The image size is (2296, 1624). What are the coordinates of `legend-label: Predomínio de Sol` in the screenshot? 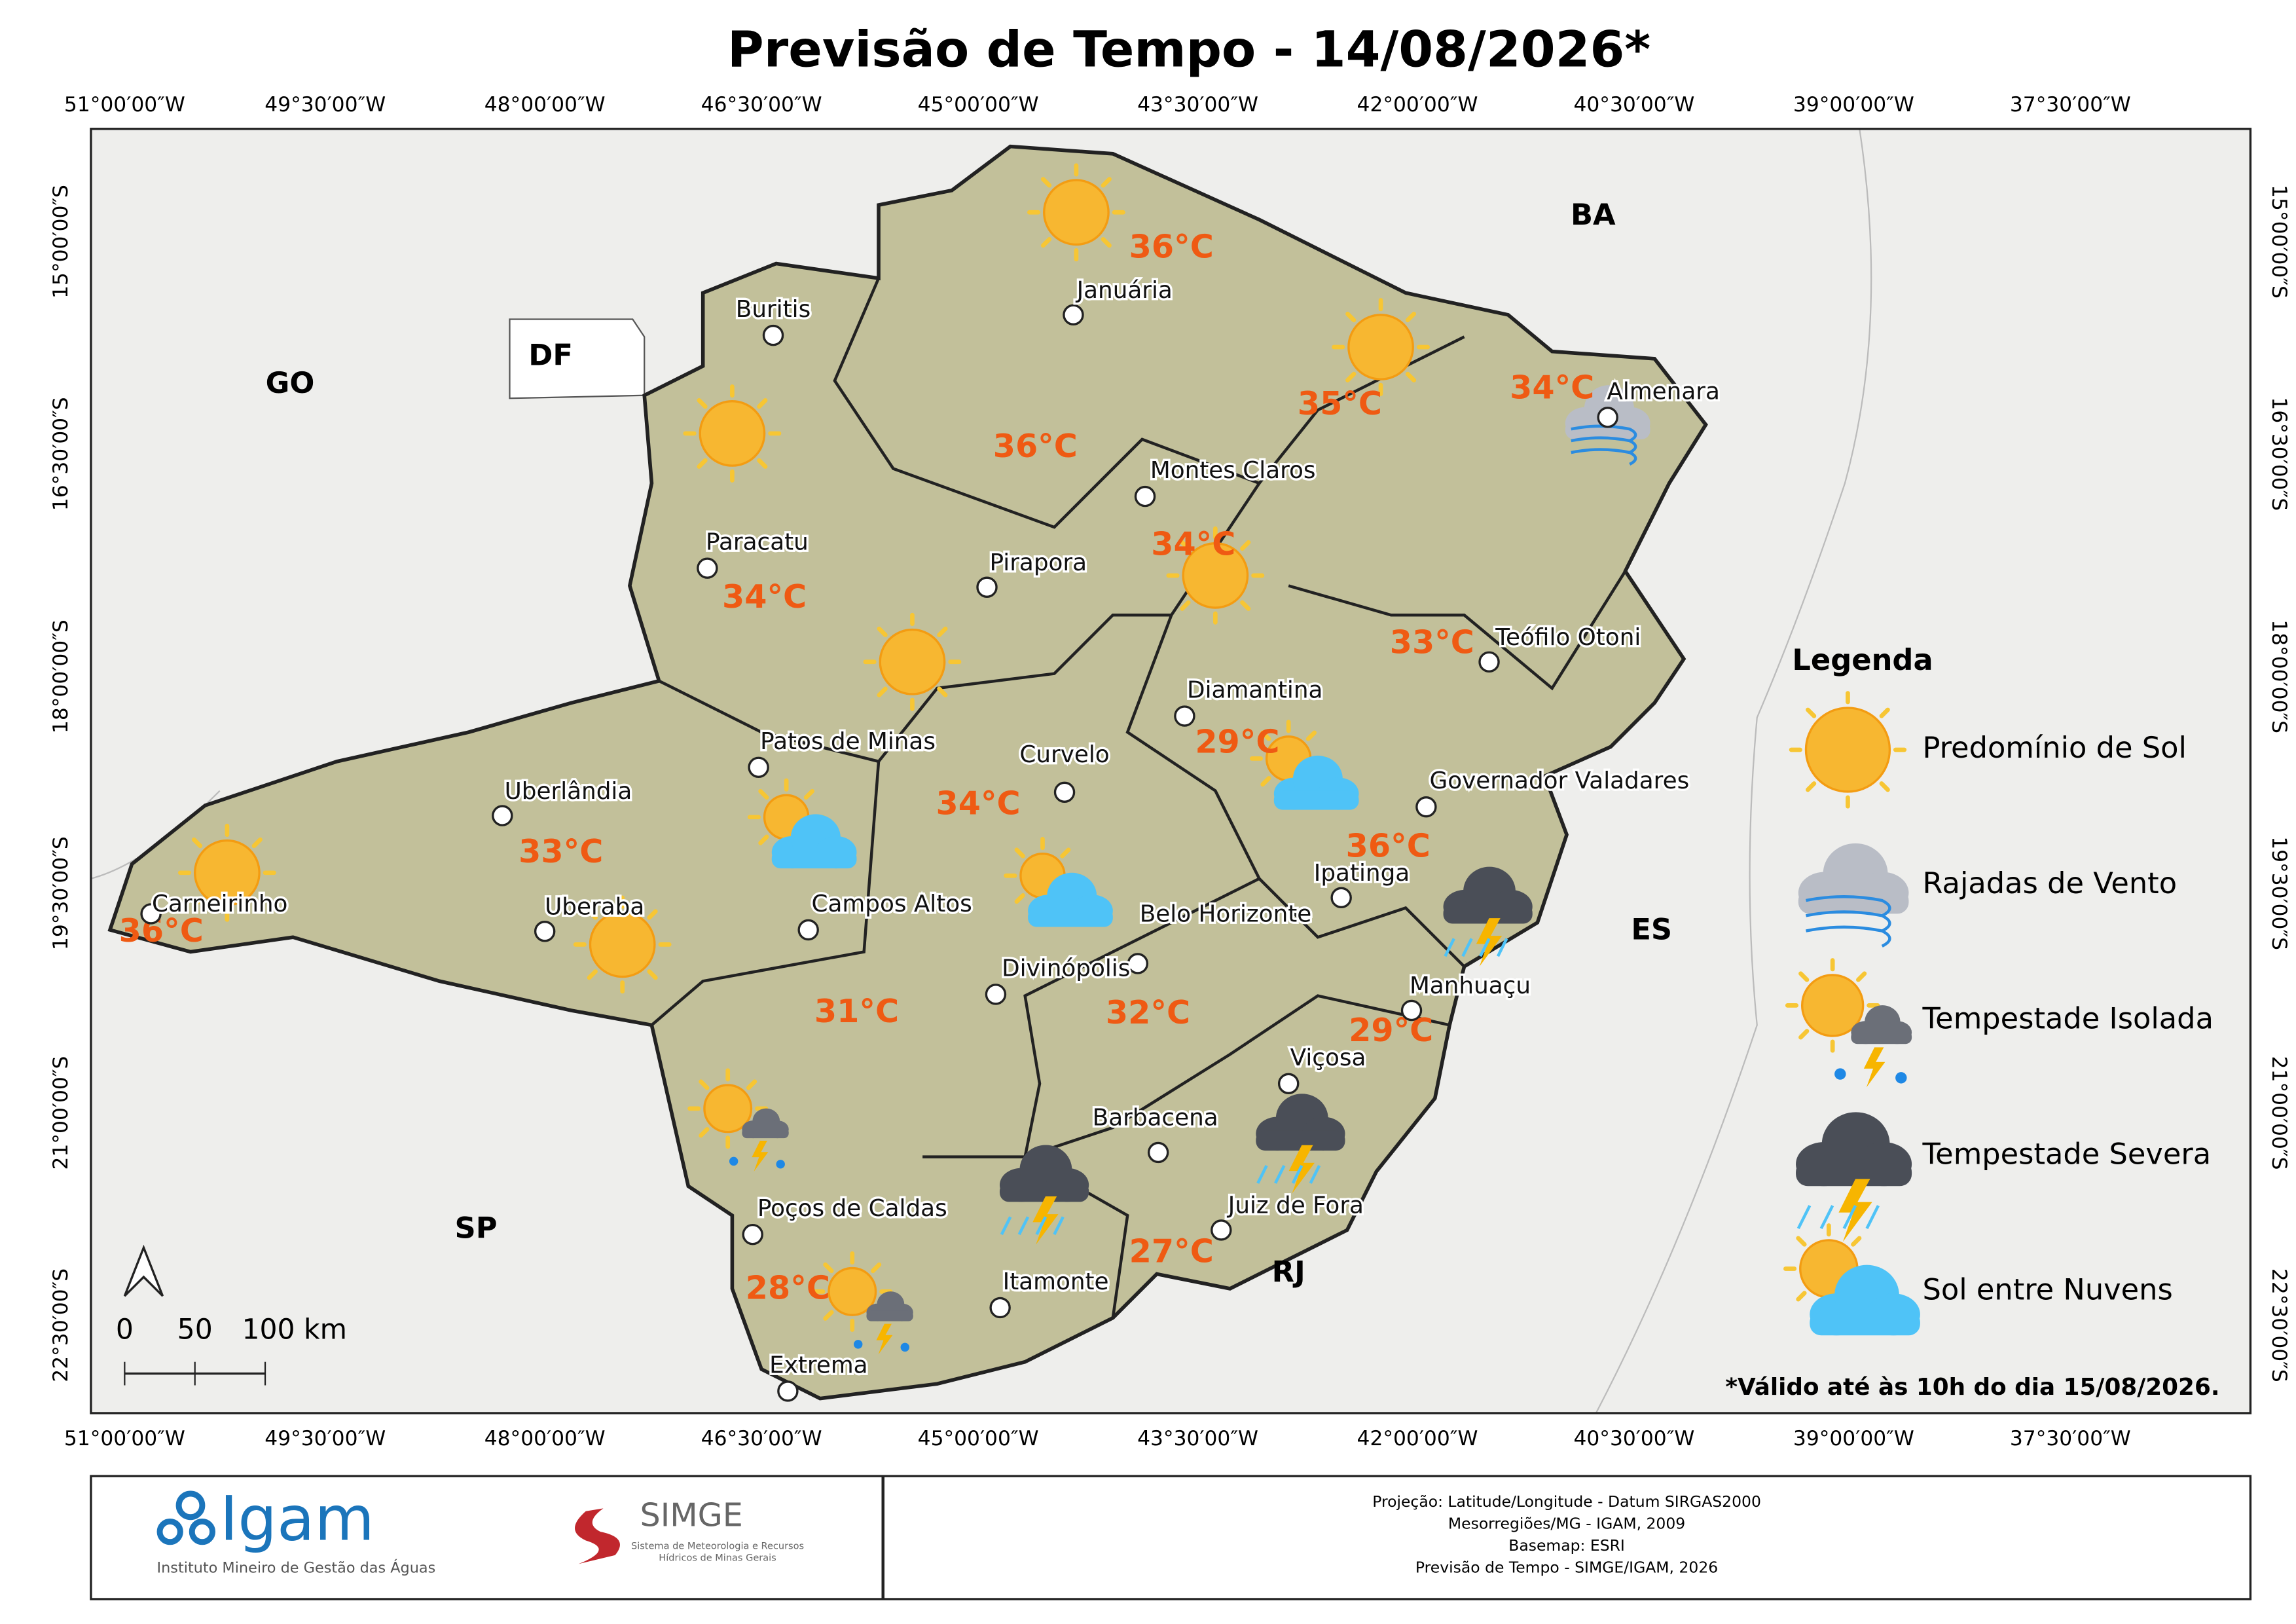 It's located at (2054, 747).